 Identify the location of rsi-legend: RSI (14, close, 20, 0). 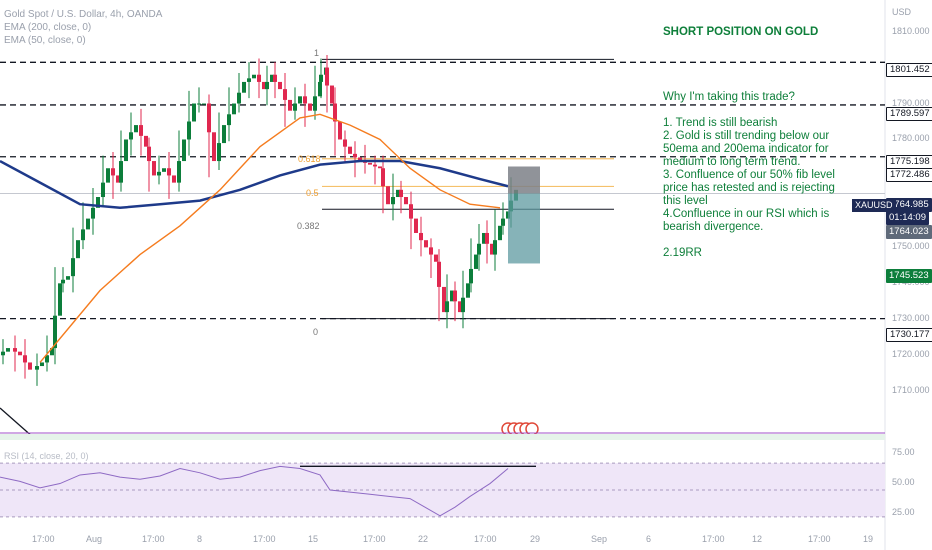
(46, 456).